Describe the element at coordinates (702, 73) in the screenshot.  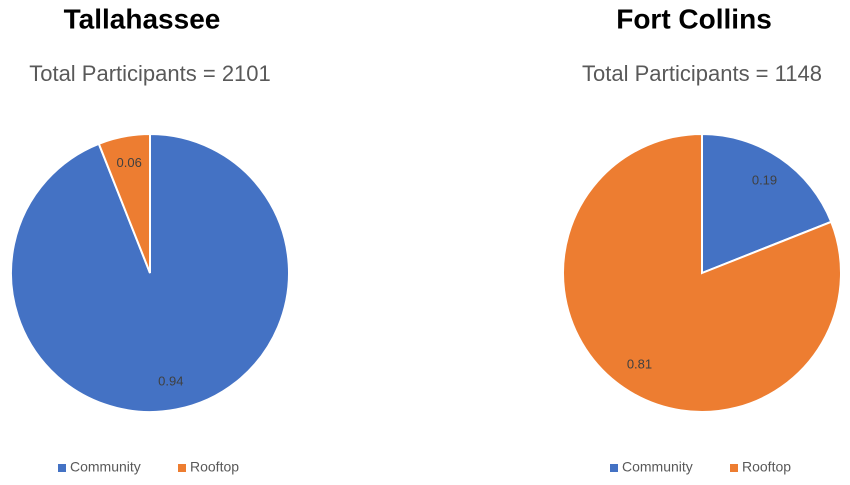
I see `chart-subtitle: Total Participants = 1148` at that location.